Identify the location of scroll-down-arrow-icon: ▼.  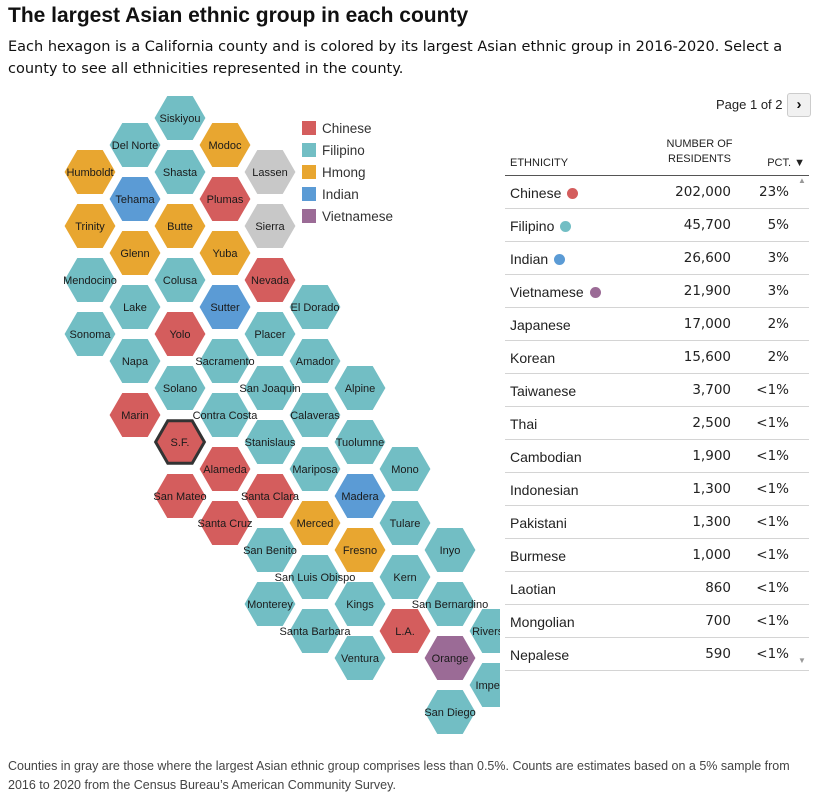
(802, 660).